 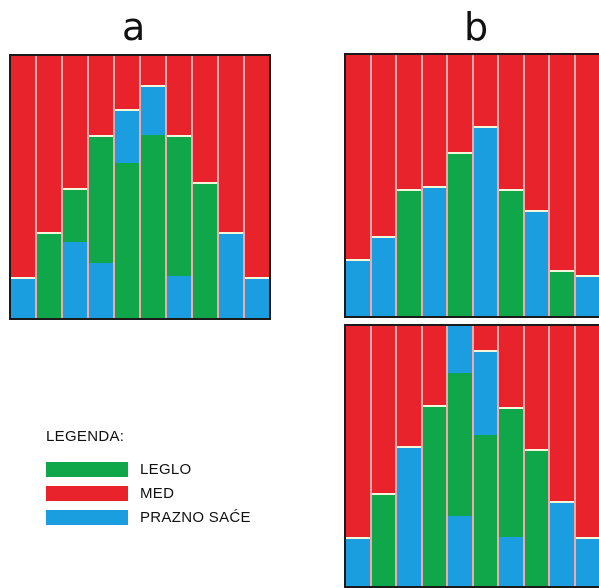 I want to click on panel-label-b: b, so click(x=476, y=27).